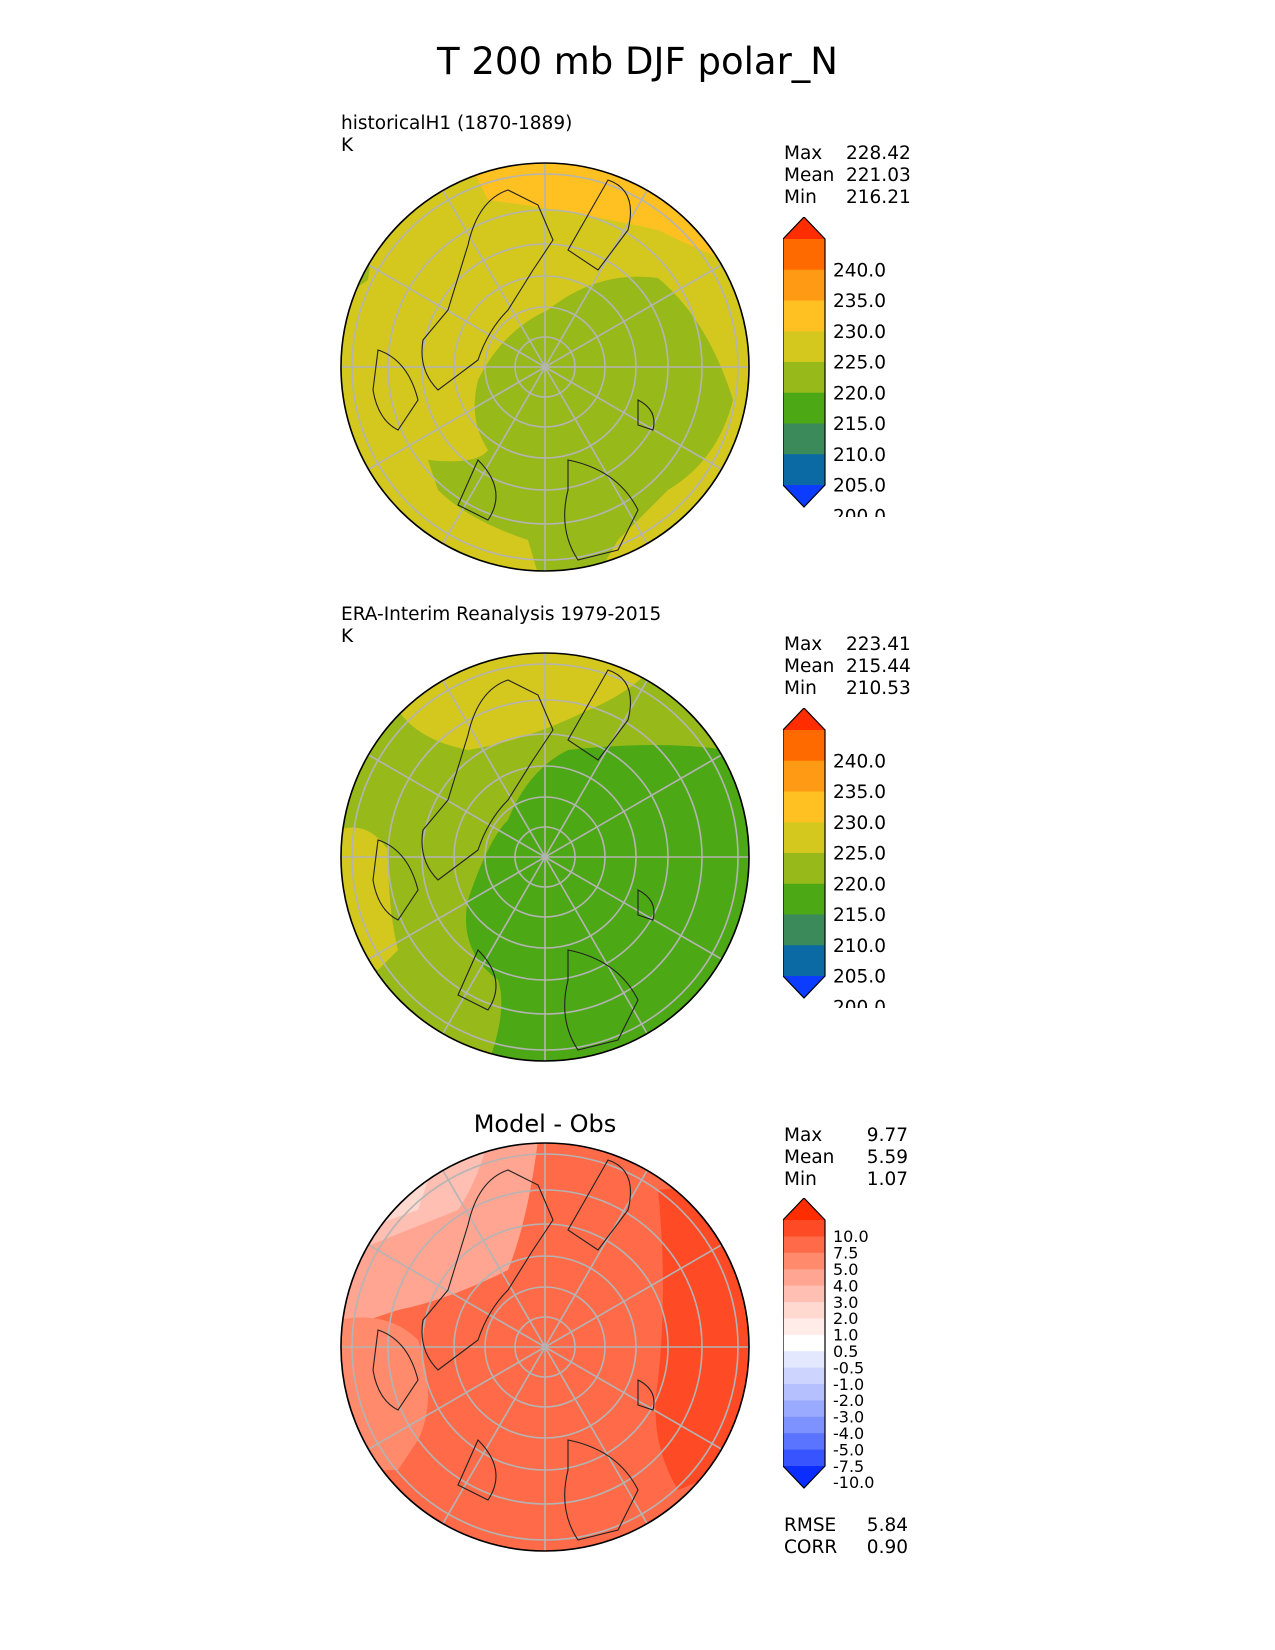  Describe the element at coordinates (810, 1525) in the screenshot. I see `metric-name: RMSE` at that location.